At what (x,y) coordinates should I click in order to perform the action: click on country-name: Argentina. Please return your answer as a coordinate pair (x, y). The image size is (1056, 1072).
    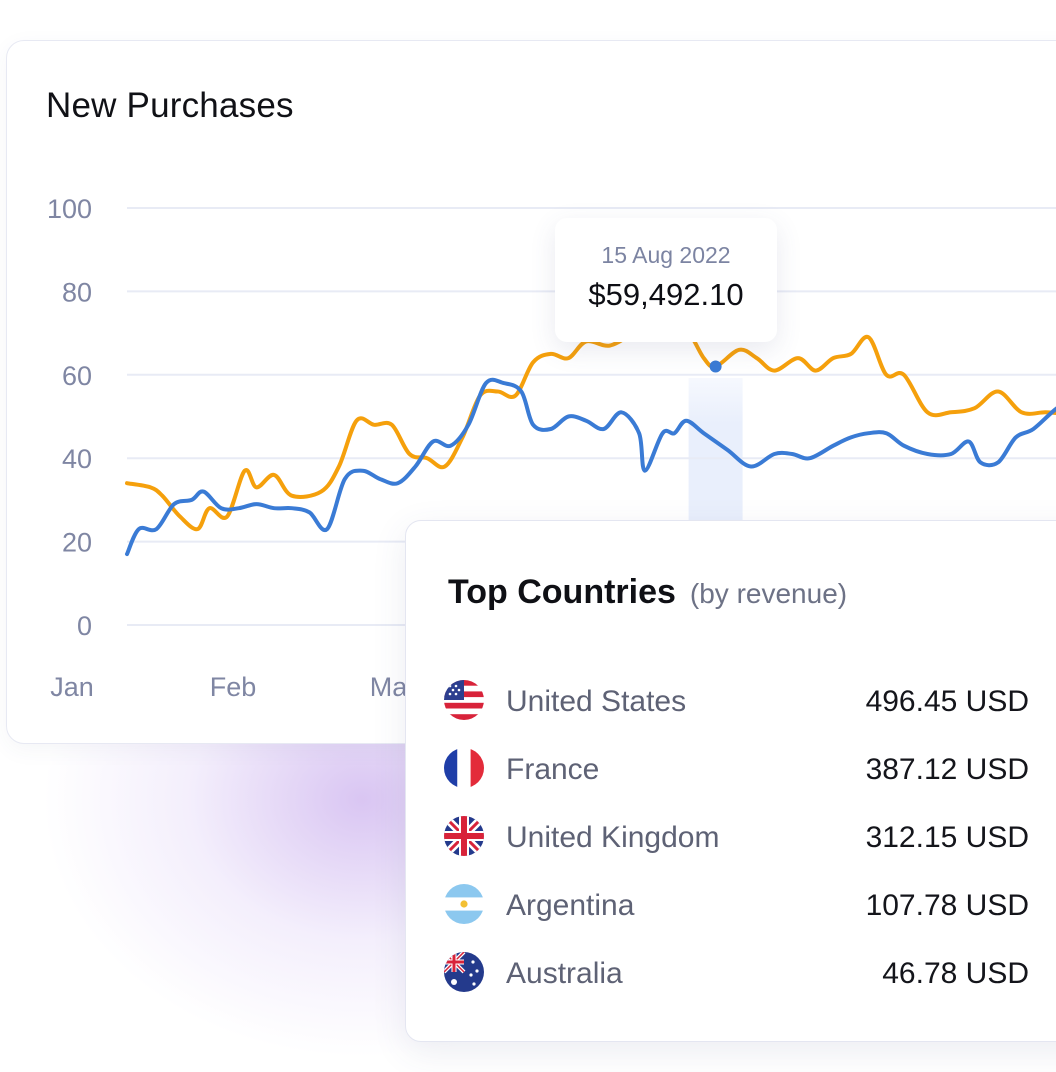
    Looking at the image, I should click on (570, 905).